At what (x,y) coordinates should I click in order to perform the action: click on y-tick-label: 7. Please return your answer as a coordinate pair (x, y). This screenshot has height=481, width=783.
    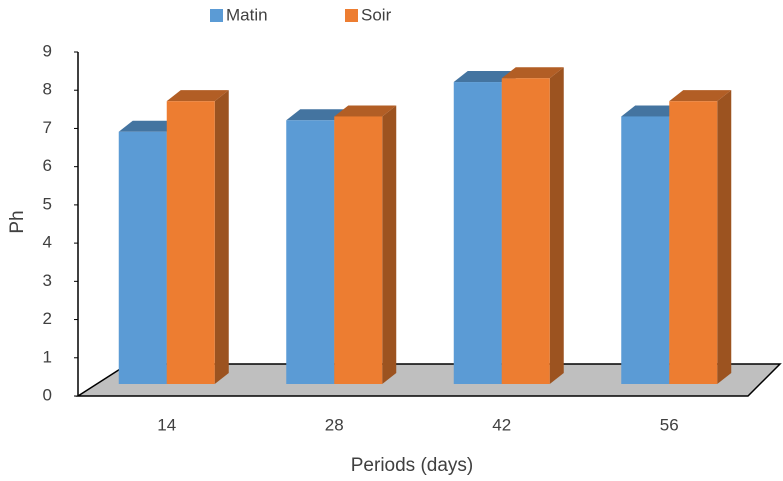
    Looking at the image, I should click on (47, 127).